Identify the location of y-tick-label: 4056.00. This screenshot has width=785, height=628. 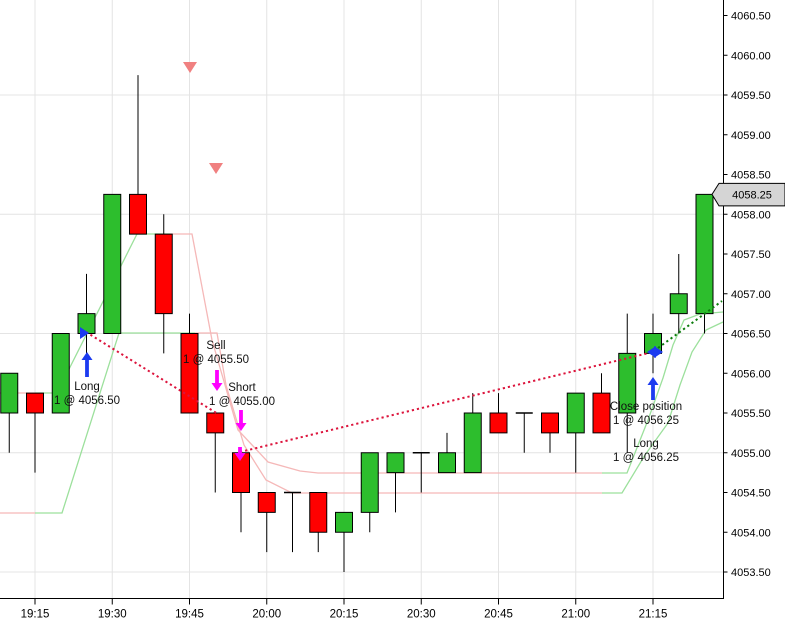
(751, 374).